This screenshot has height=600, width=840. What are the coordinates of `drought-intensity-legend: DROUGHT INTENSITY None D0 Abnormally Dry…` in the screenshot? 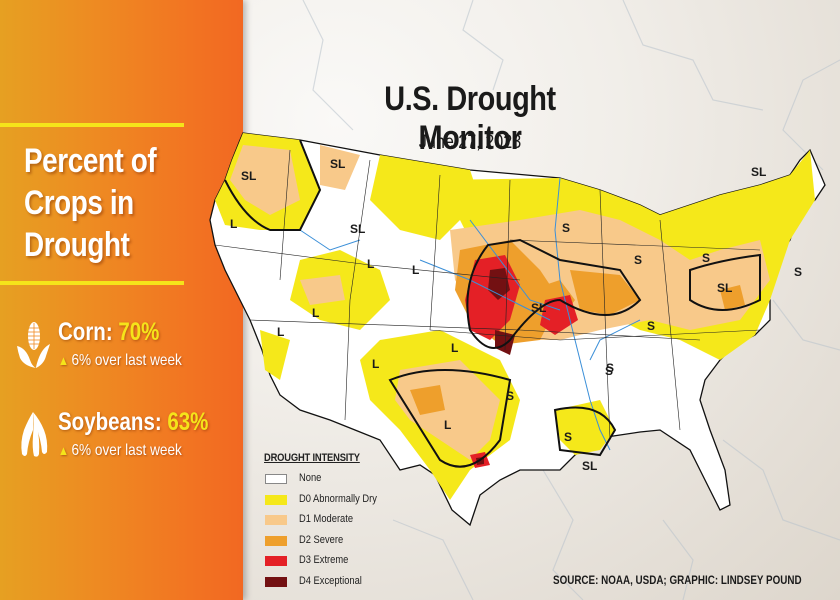 It's located at (320, 522).